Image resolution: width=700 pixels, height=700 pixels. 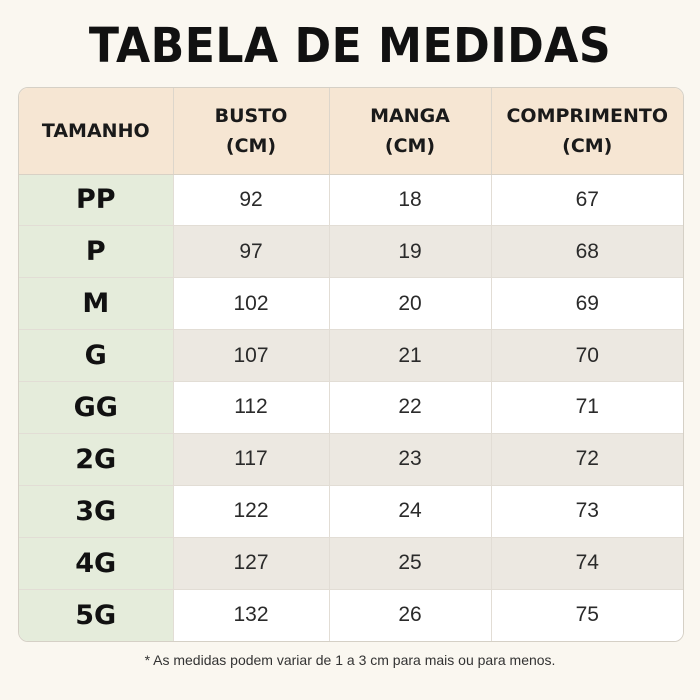 What do you see at coordinates (251, 145) in the screenshot?
I see `header-bust-unit: (CM)` at bounding box center [251, 145].